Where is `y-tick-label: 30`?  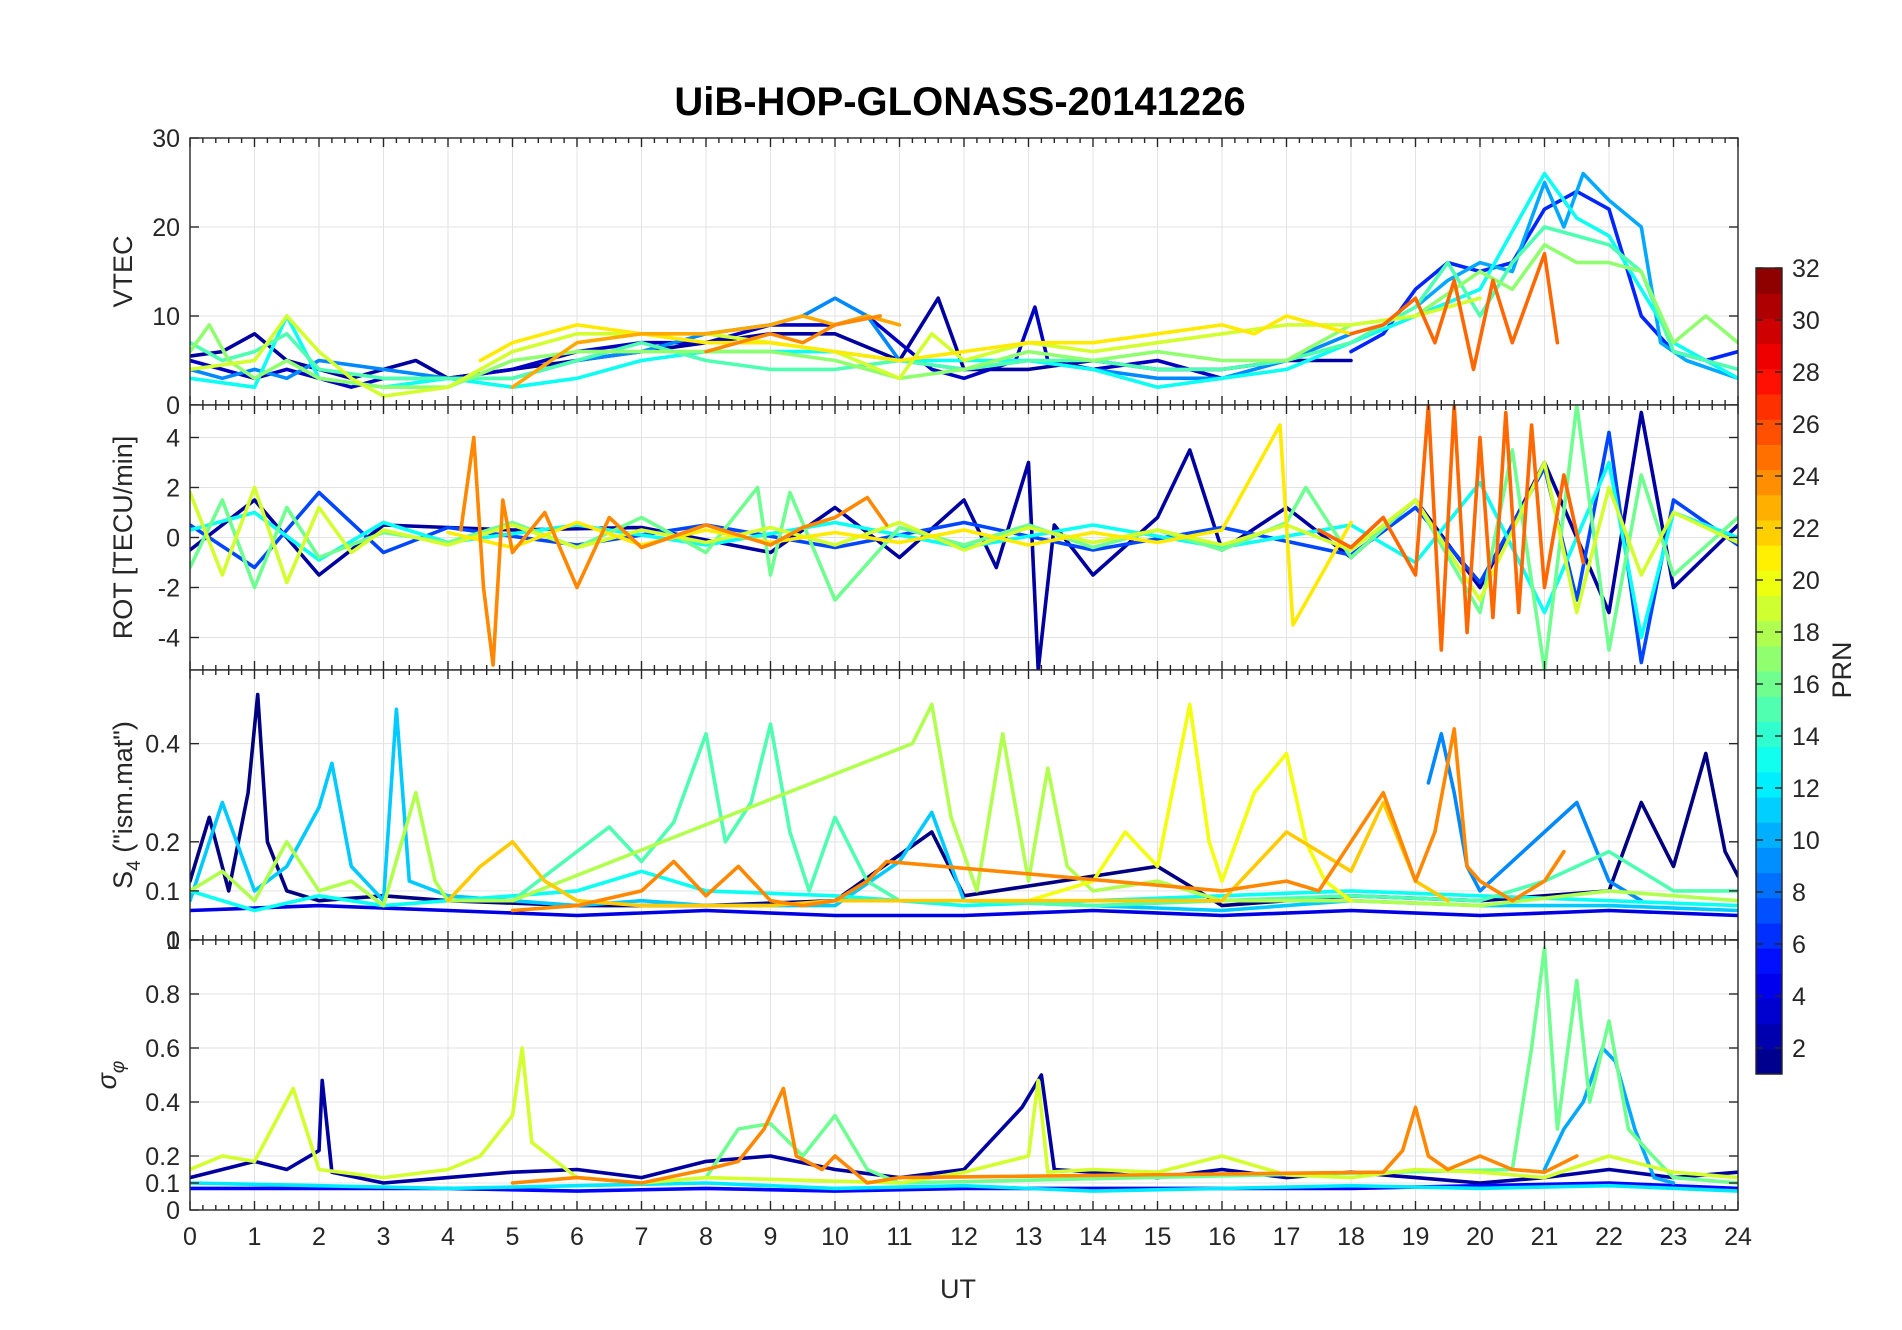 y-tick-label: 30 is located at coordinates (166, 139).